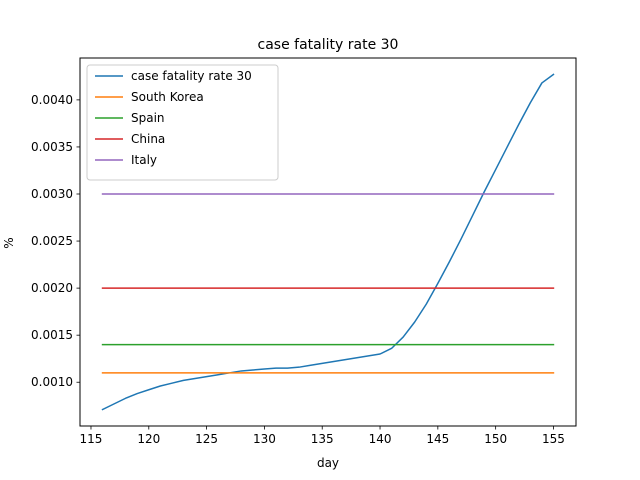 This screenshot has width=640, height=480. Describe the element at coordinates (52, 288) in the screenshot. I see `y-tick-label: 0.0020` at that location.